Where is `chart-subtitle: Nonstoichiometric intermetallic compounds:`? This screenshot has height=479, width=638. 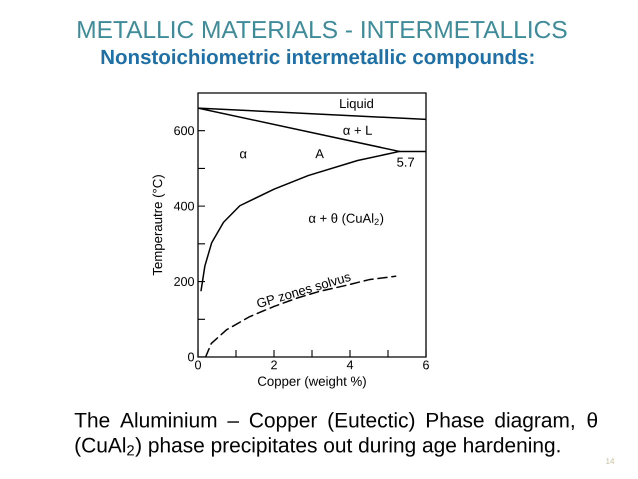 chart-subtitle: Nonstoichiometric intermetallic compounds: is located at coordinates (318, 58).